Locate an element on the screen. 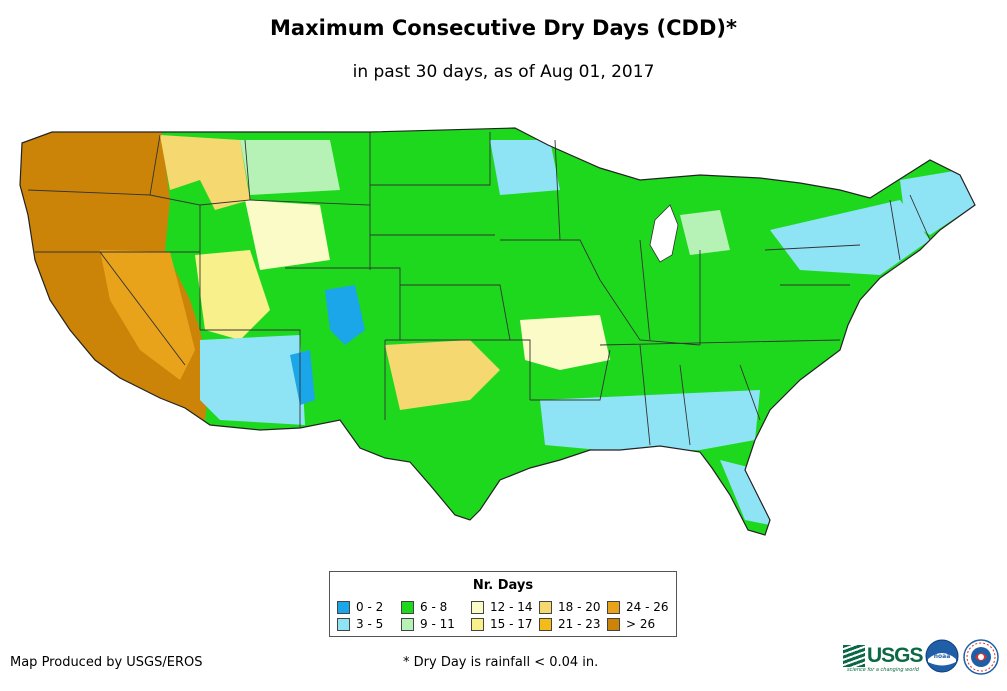 This screenshot has width=1007, height=691. agency-logos: USGS science for a changing world noaa is located at coordinates (923, 659).